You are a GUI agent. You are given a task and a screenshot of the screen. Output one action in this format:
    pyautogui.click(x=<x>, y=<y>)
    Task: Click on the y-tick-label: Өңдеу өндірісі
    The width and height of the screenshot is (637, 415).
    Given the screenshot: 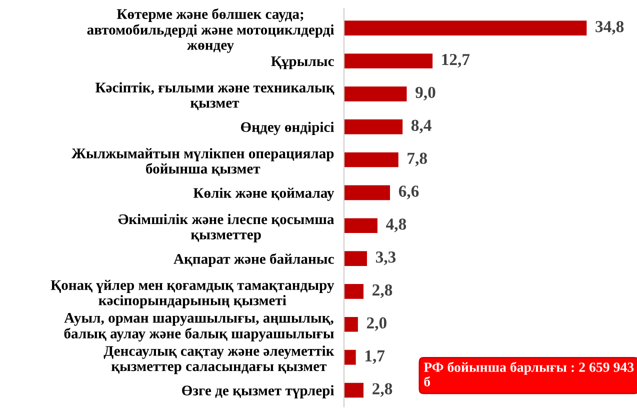 What is the action you would take?
    pyautogui.click(x=287, y=129)
    